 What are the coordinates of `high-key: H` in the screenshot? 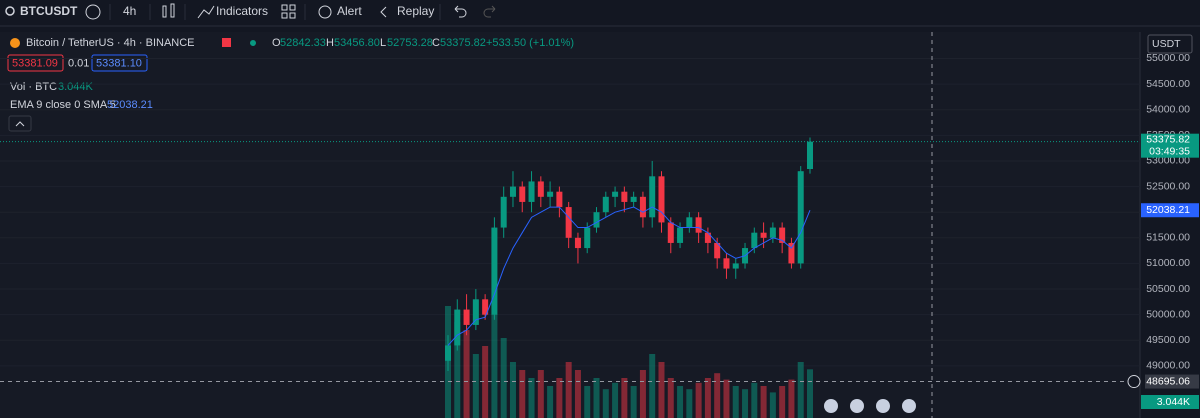 It's located at (330, 43).